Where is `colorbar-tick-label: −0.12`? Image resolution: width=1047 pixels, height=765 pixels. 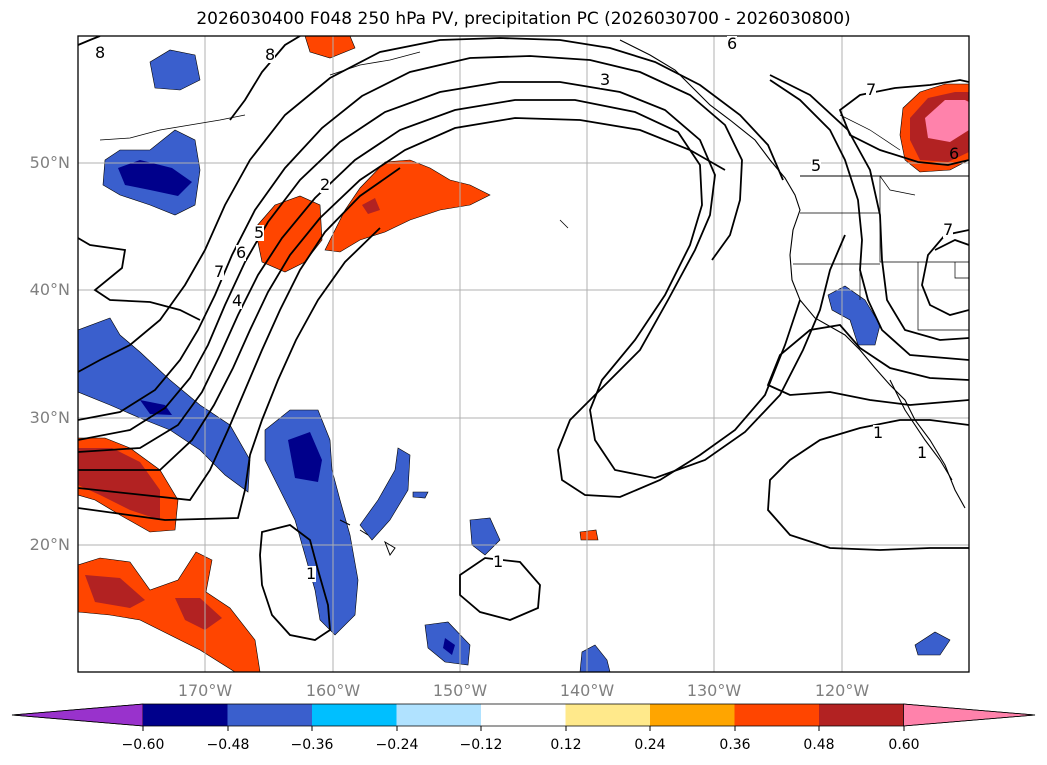 colorbar-tick-label: −0.12 is located at coordinates (481, 745).